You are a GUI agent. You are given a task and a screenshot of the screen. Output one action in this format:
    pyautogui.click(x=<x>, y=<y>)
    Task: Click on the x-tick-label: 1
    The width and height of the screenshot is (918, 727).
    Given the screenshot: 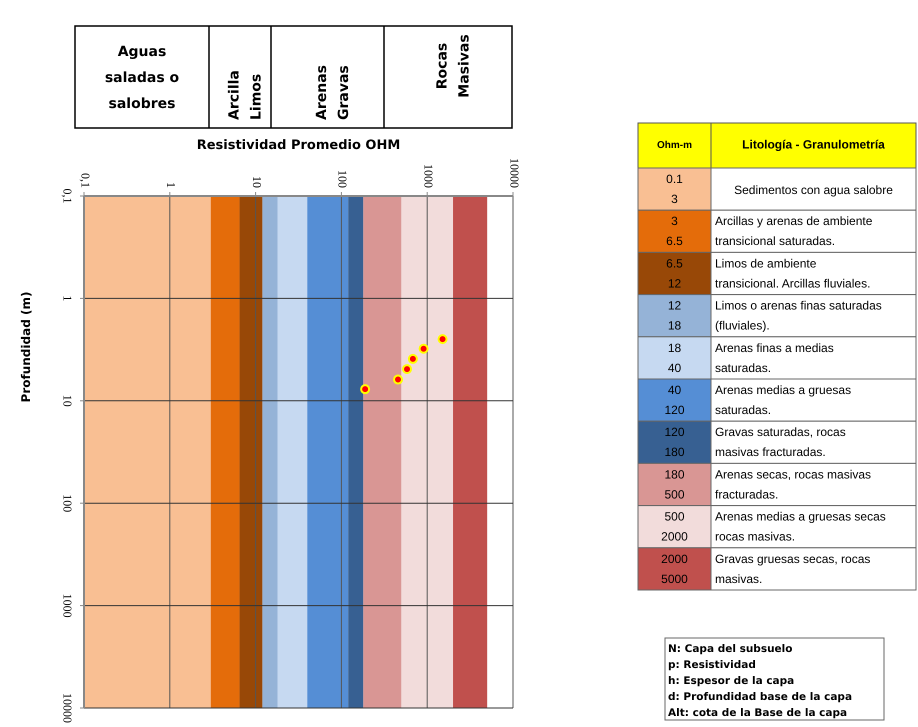 What is the action you would take?
    pyautogui.click(x=171, y=185)
    